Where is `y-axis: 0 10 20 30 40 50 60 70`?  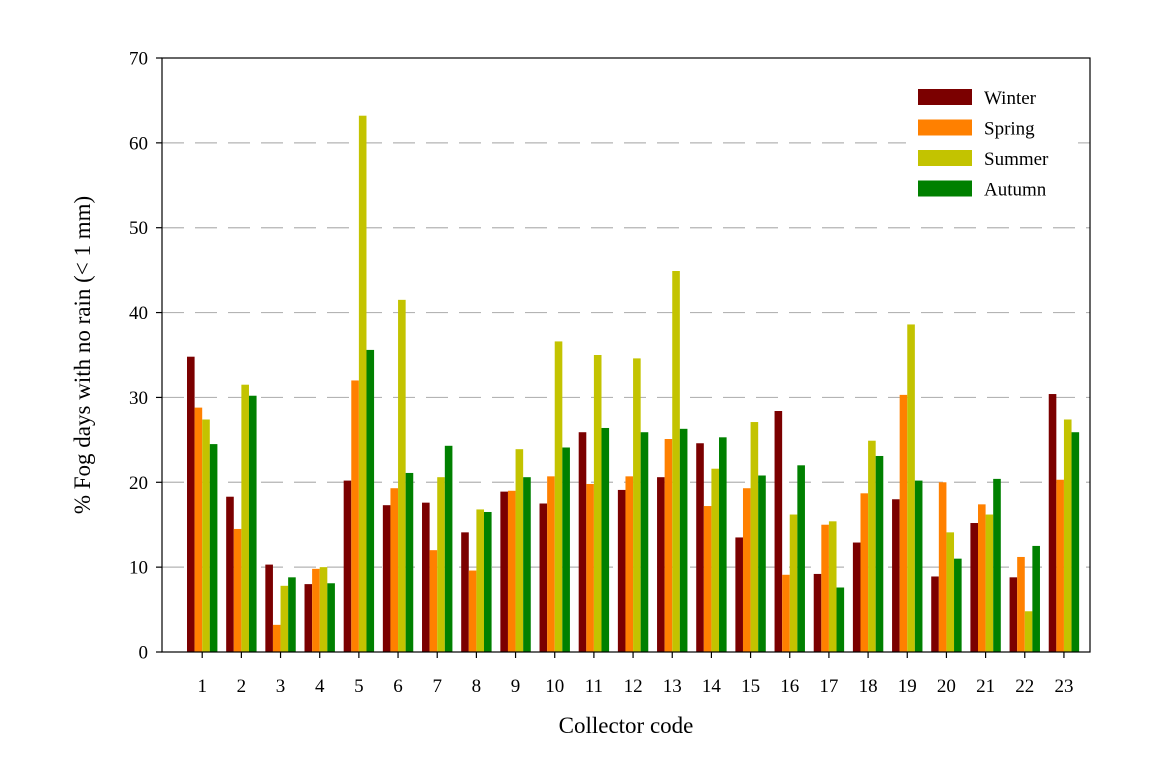
y-axis: 0 10 20 30 40 50 60 70 is located at coordinates (145, 356).